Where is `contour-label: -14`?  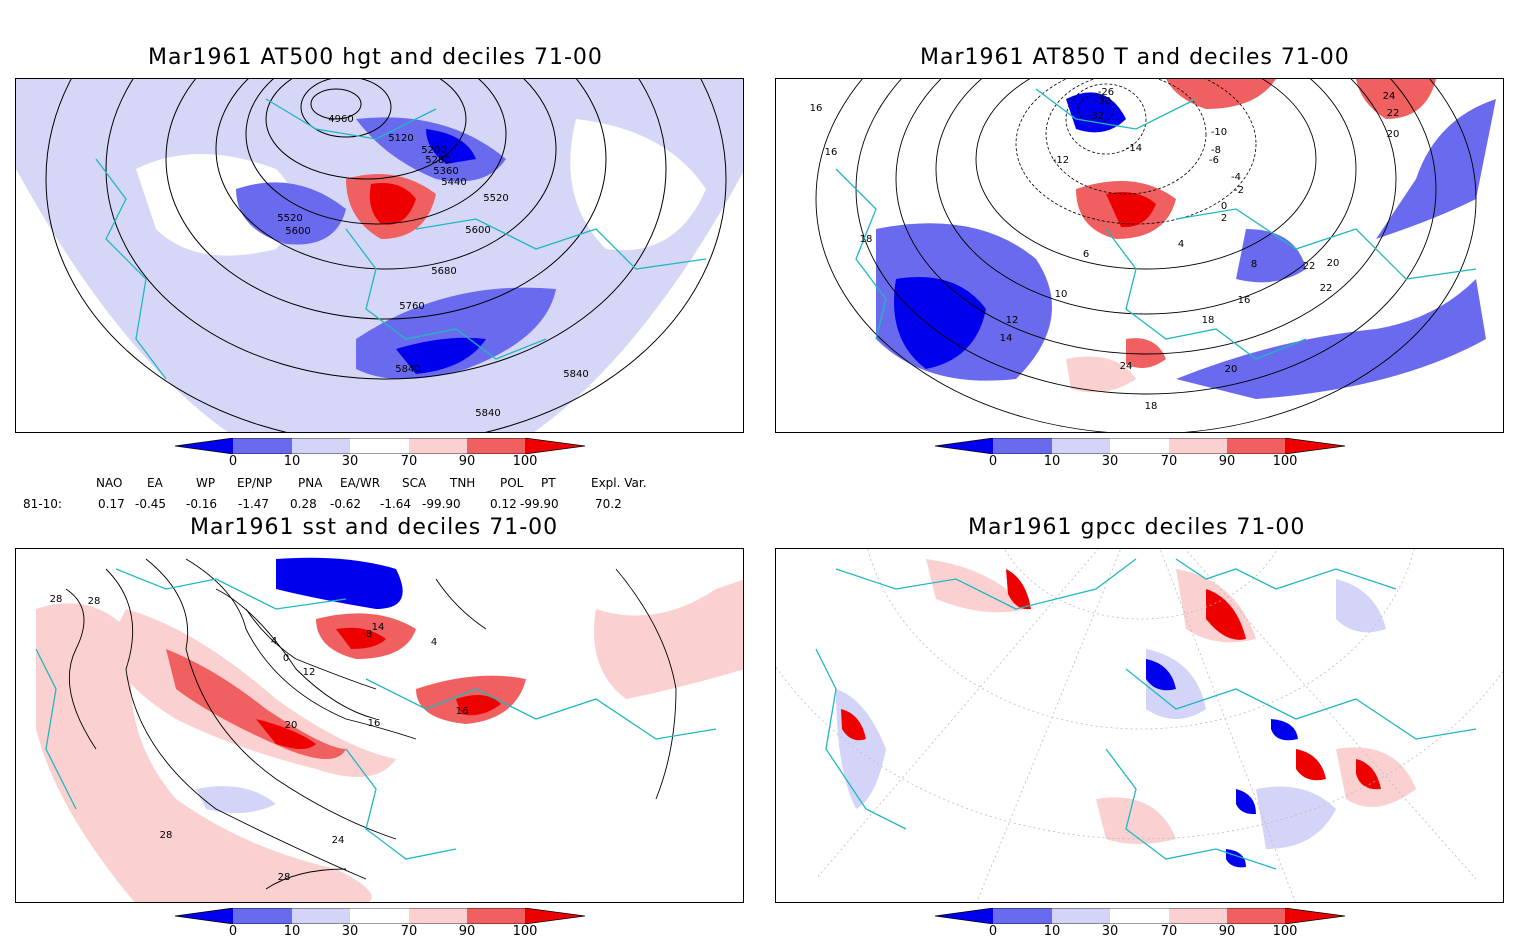 contour-label: -14 is located at coordinates (1134, 148).